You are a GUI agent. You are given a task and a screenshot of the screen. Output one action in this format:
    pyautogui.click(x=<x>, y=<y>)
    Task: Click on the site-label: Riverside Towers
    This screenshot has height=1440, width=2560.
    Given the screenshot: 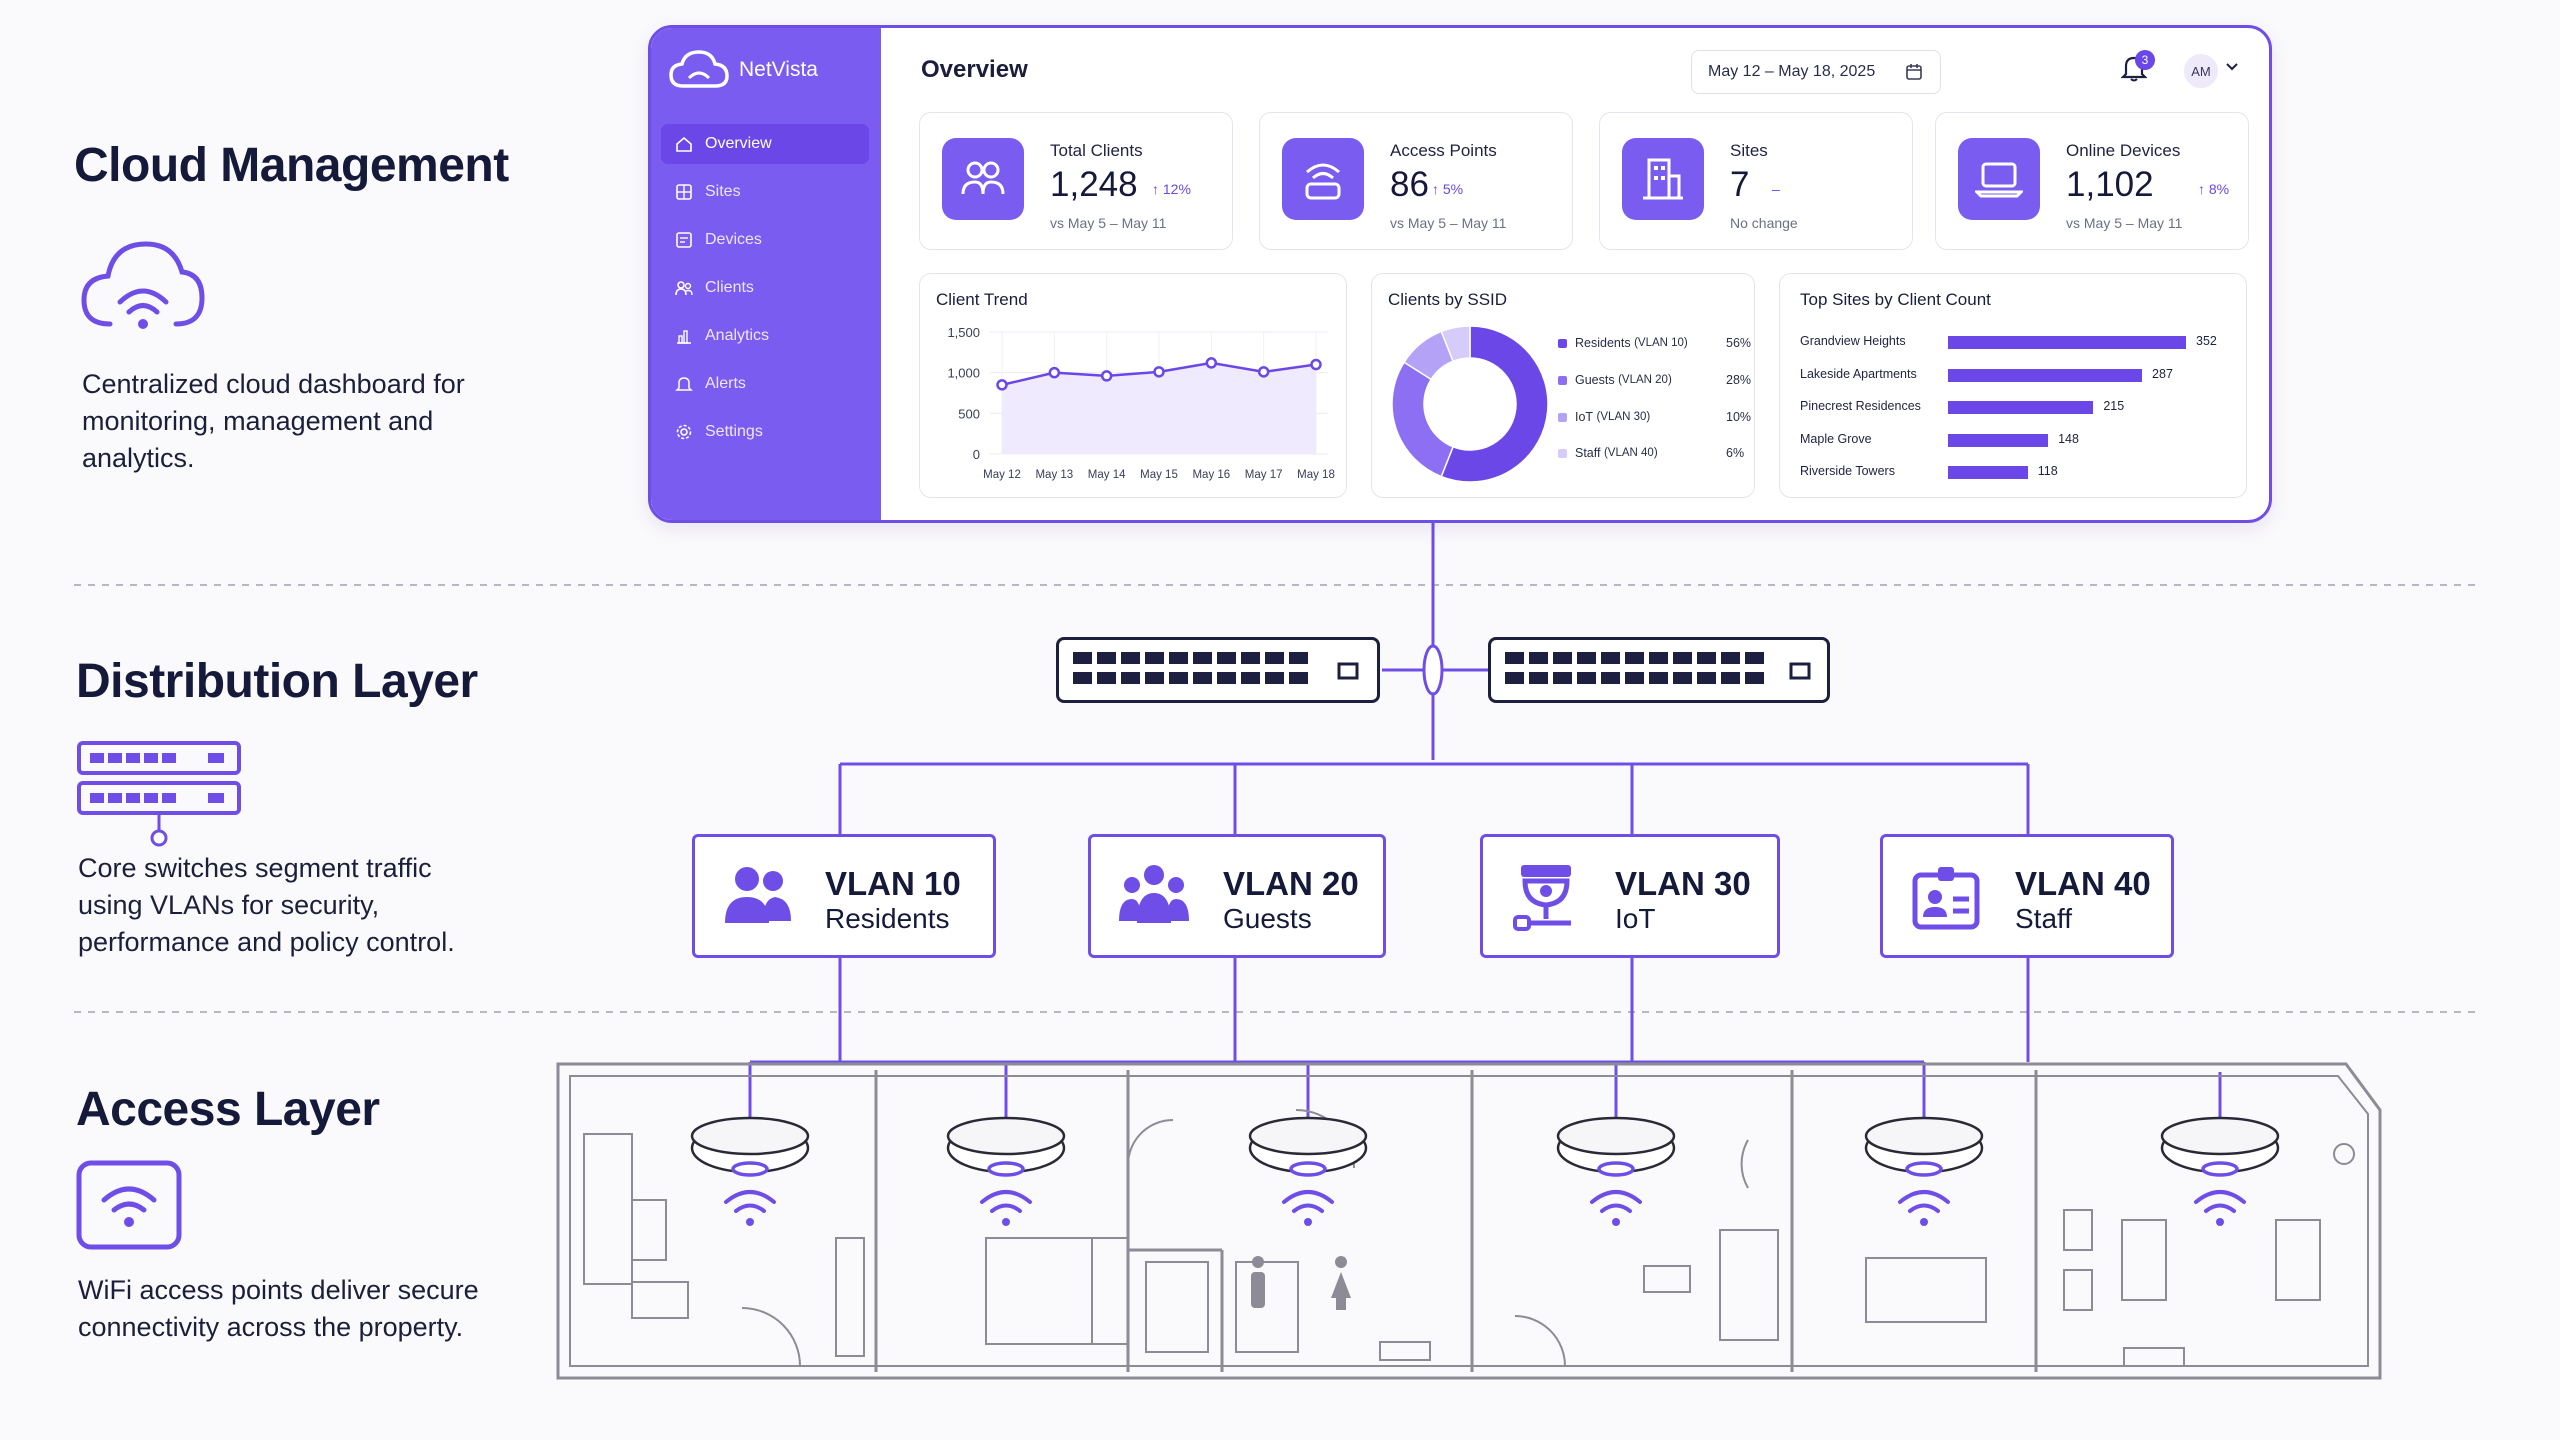 What is the action you would take?
    pyautogui.click(x=1847, y=471)
    